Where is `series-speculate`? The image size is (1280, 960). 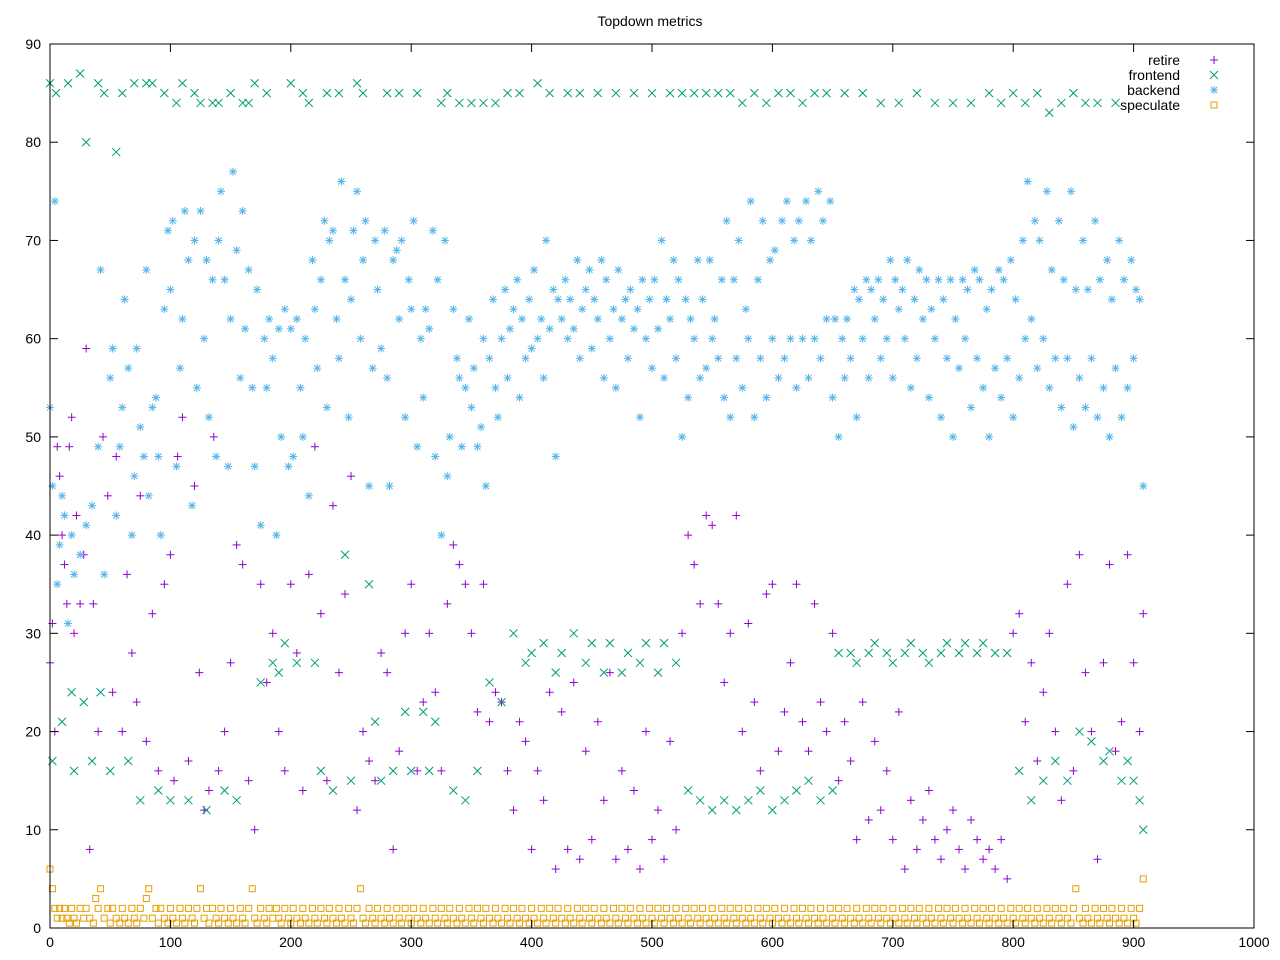
series-speculate is located at coordinates (596, 896).